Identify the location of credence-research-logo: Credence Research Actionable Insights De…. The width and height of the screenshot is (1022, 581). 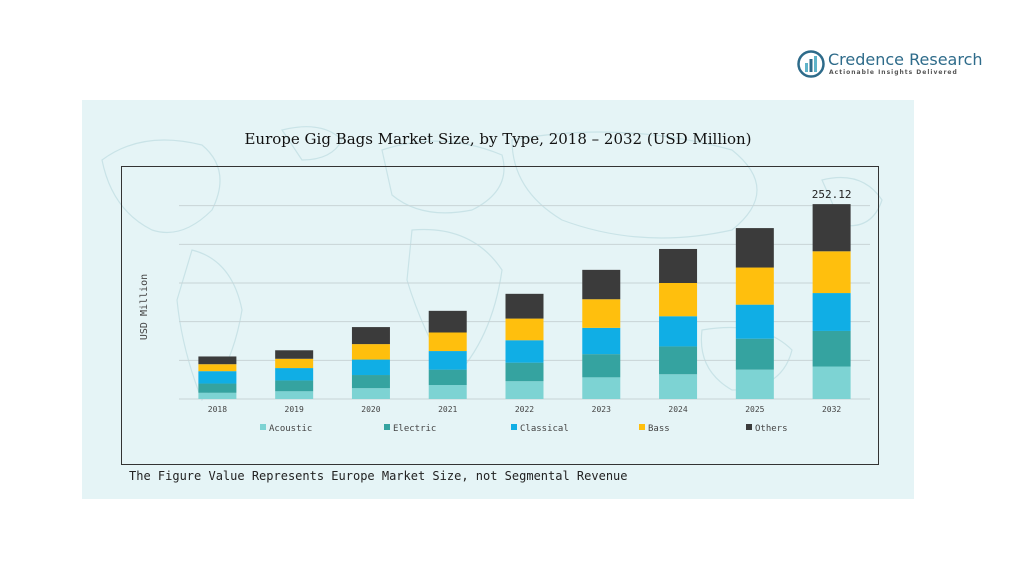
(890, 65).